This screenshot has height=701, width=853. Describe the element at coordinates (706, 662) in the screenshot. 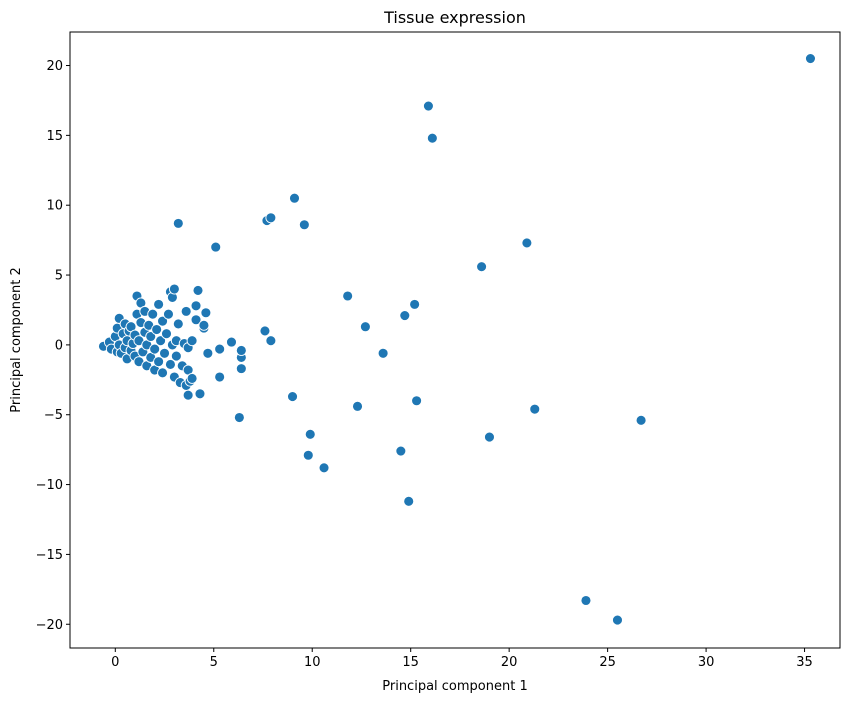

I see `x-tick-label: 30` at that location.